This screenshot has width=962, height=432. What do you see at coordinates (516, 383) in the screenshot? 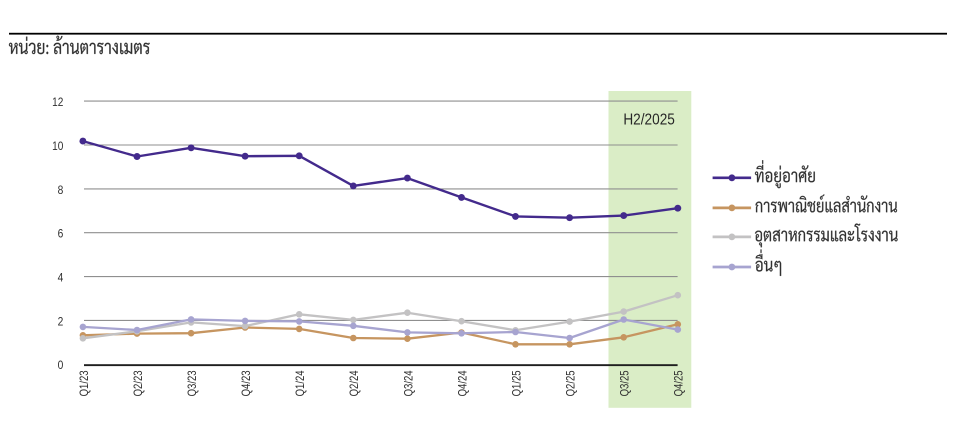
I see `svg-text: Q1/25` at bounding box center [516, 383].